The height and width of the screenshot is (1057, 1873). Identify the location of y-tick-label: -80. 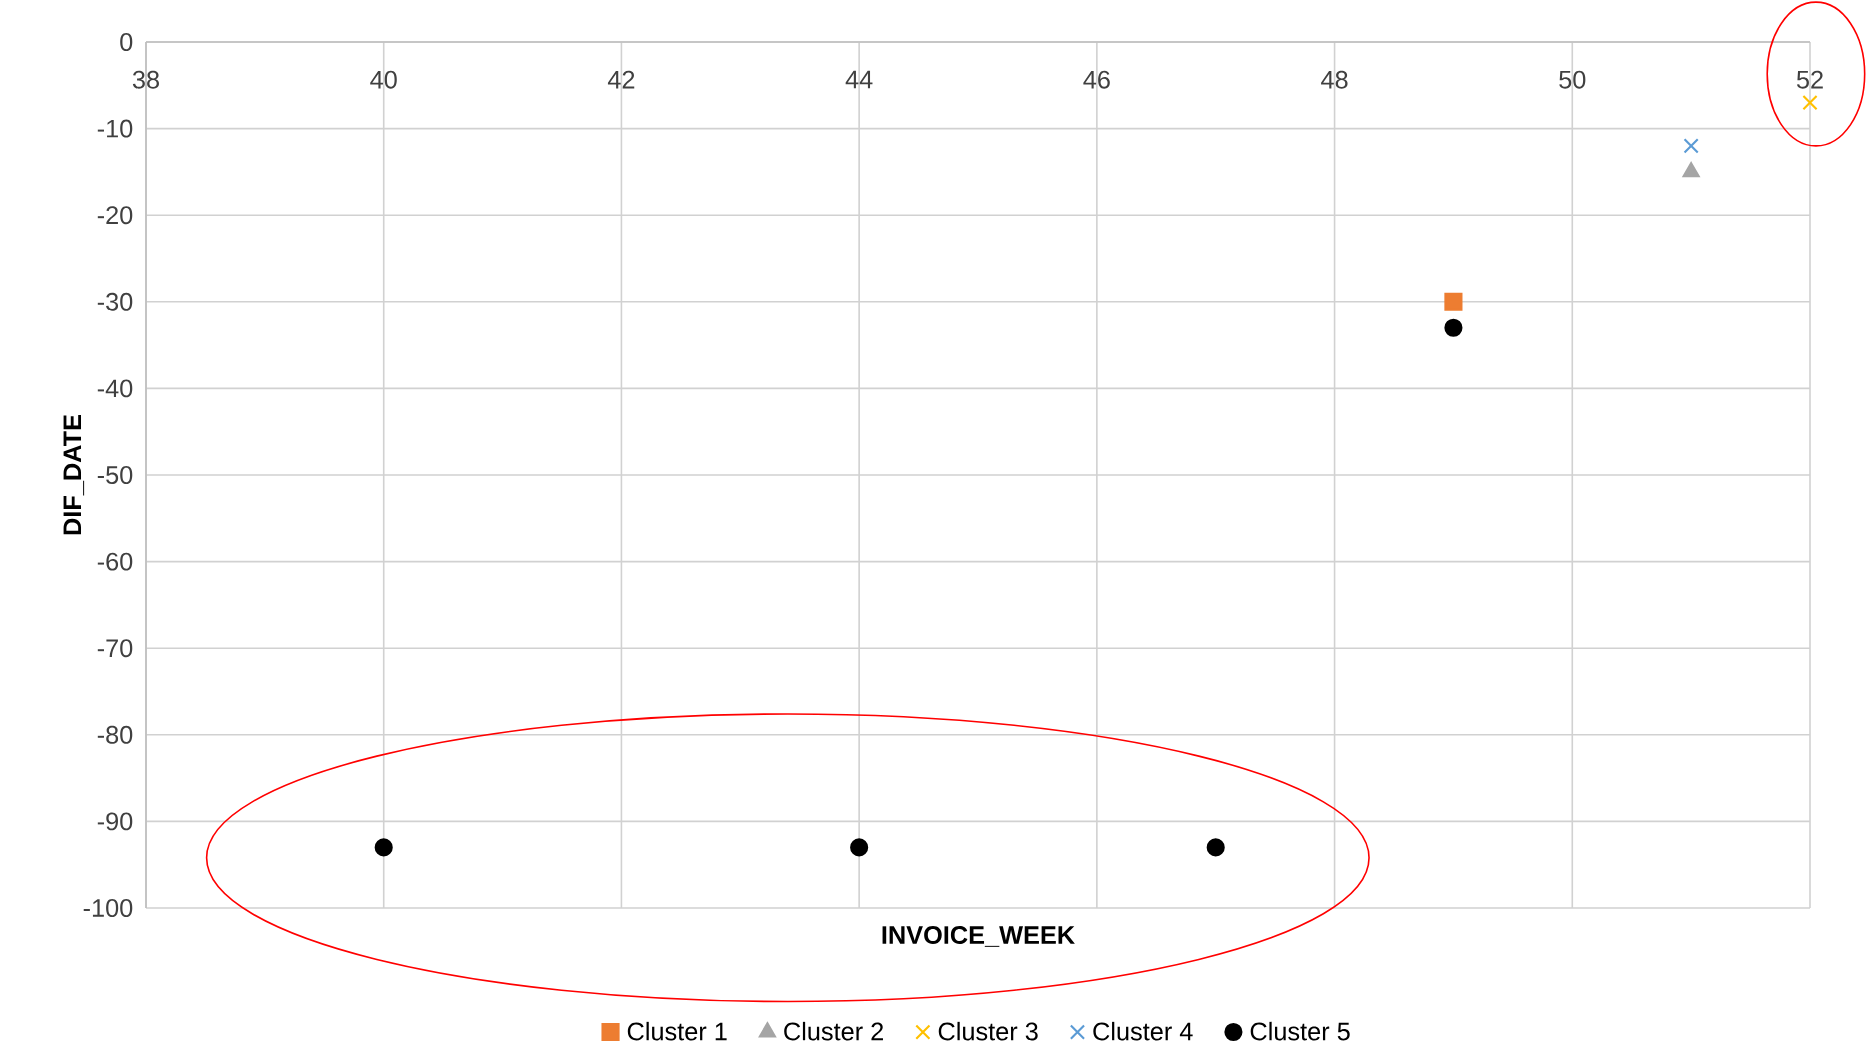
(115, 734).